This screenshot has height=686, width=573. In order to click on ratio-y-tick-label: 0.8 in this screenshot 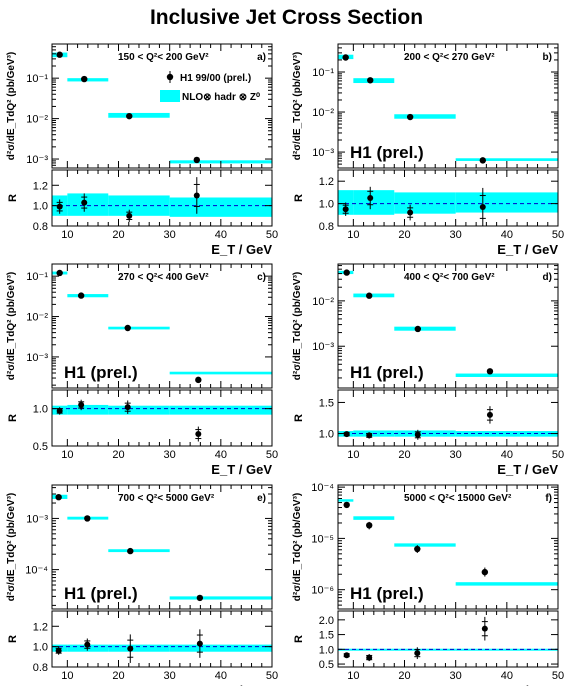, I will do `click(326, 227)`.